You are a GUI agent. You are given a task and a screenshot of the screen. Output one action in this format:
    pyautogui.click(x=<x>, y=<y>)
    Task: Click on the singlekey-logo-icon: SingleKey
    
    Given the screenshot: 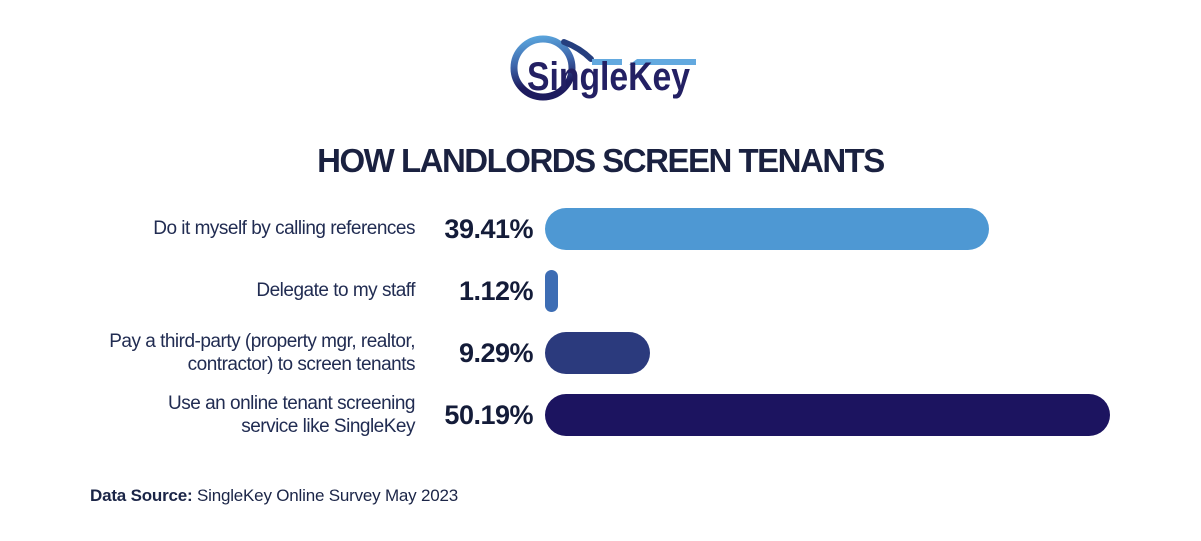 What is the action you would take?
    pyautogui.click(x=603, y=68)
    